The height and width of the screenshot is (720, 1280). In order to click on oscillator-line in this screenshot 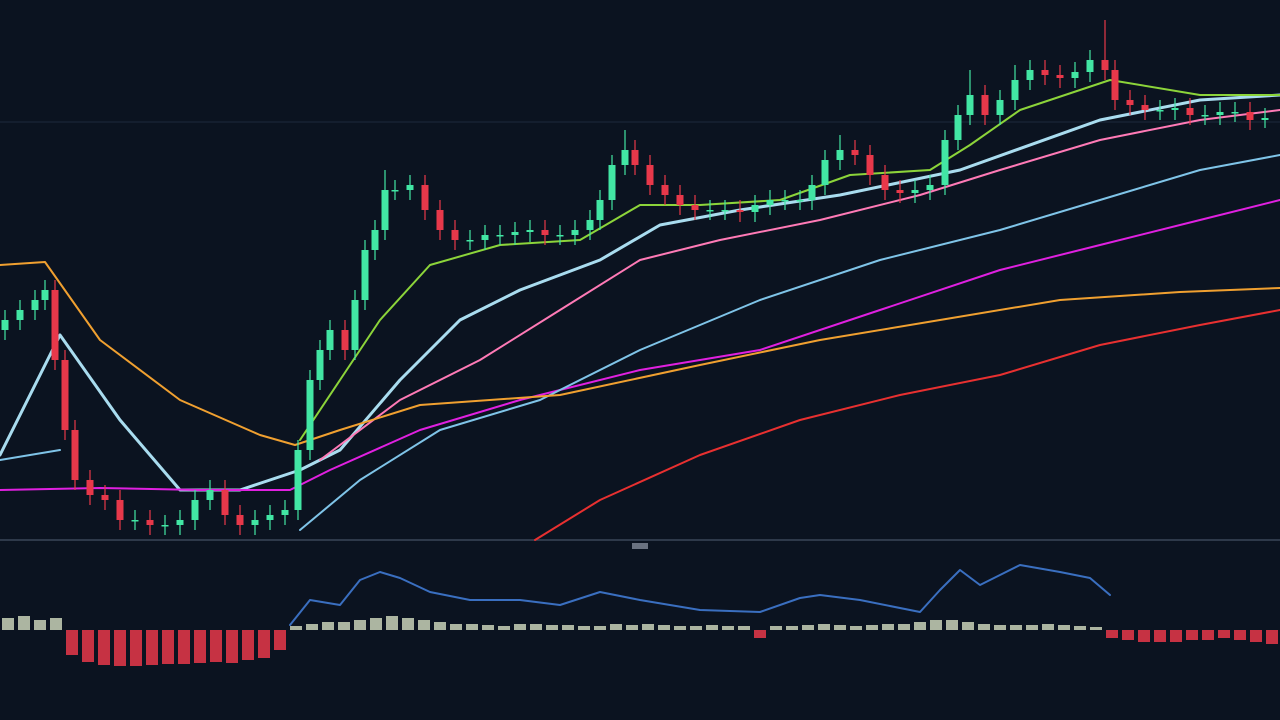, I will do `click(700, 595)`.